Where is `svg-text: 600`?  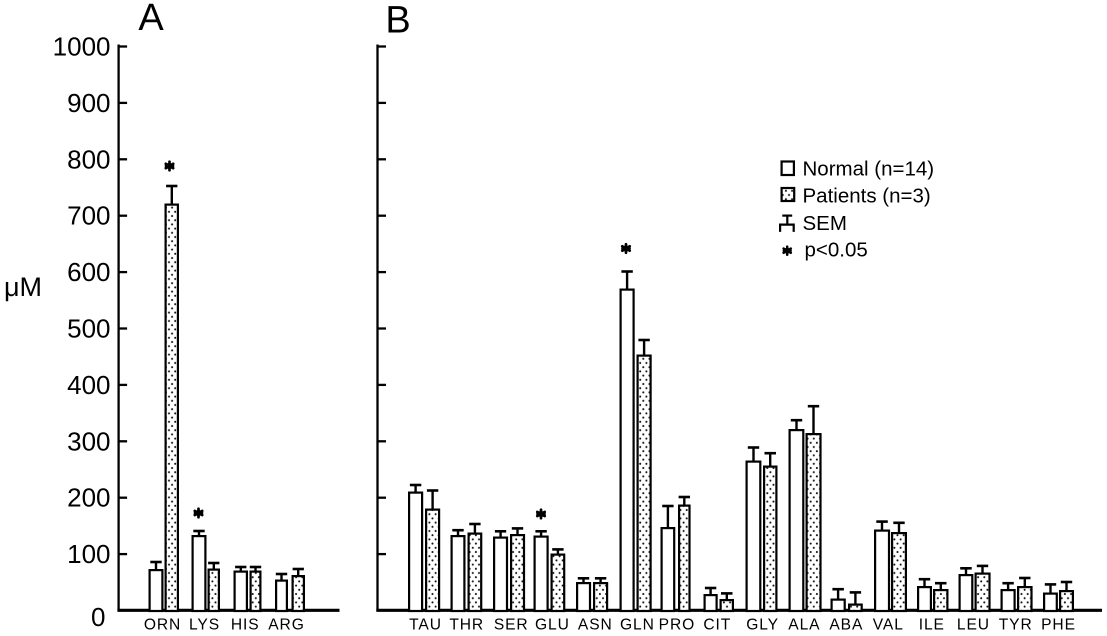
svg-text: 600 is located at coordinates (88, 272).